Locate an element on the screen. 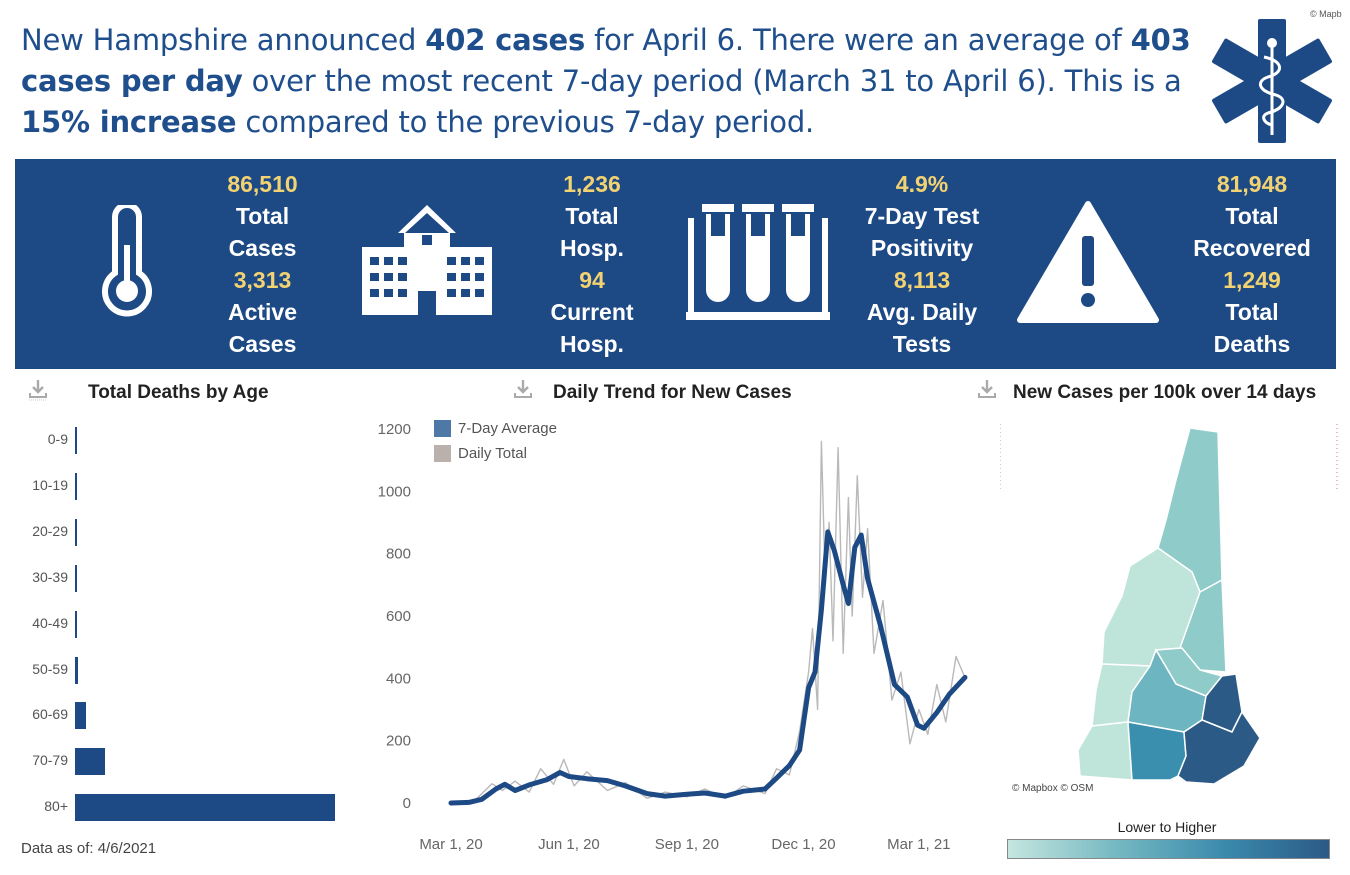 Image resolution: width=1350 pixels, height=875 pixels. positivity-value: 4.9% is located at coordinates (922, 184).